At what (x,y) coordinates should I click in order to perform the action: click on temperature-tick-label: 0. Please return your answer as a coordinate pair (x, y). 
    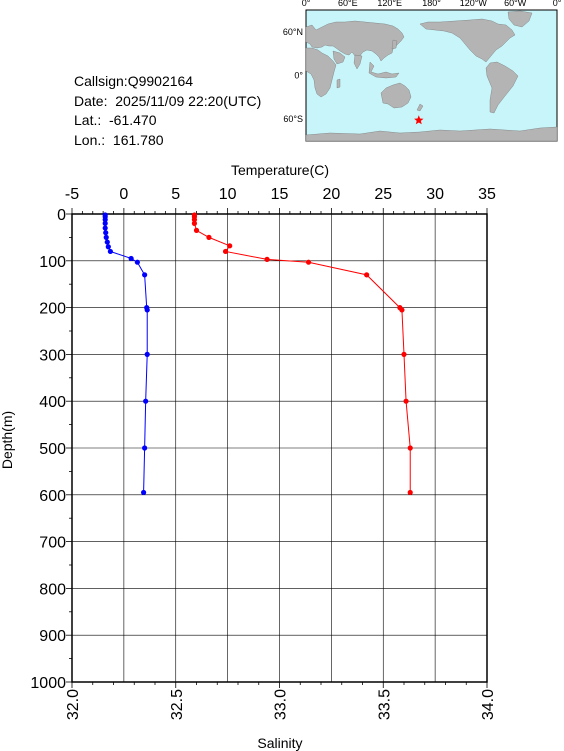
    Looking at the image, I should click on (123, 194).